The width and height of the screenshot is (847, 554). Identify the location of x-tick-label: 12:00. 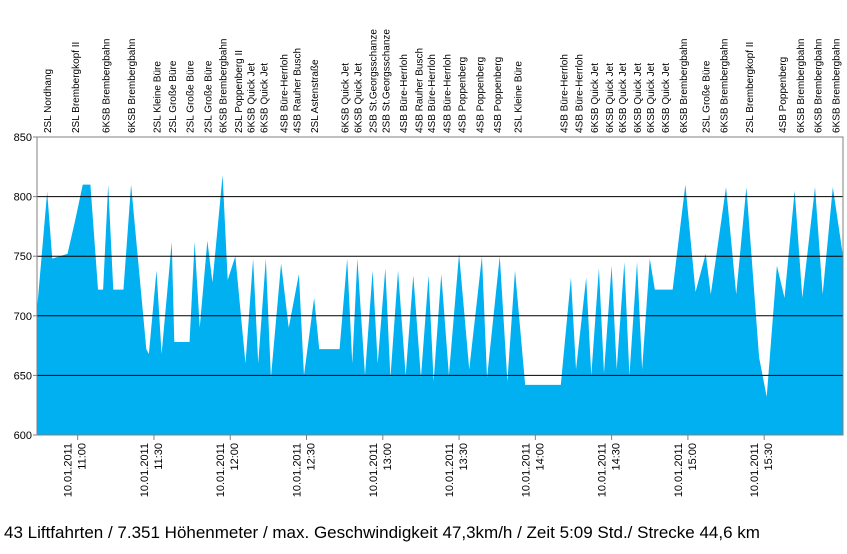
(235, 457).